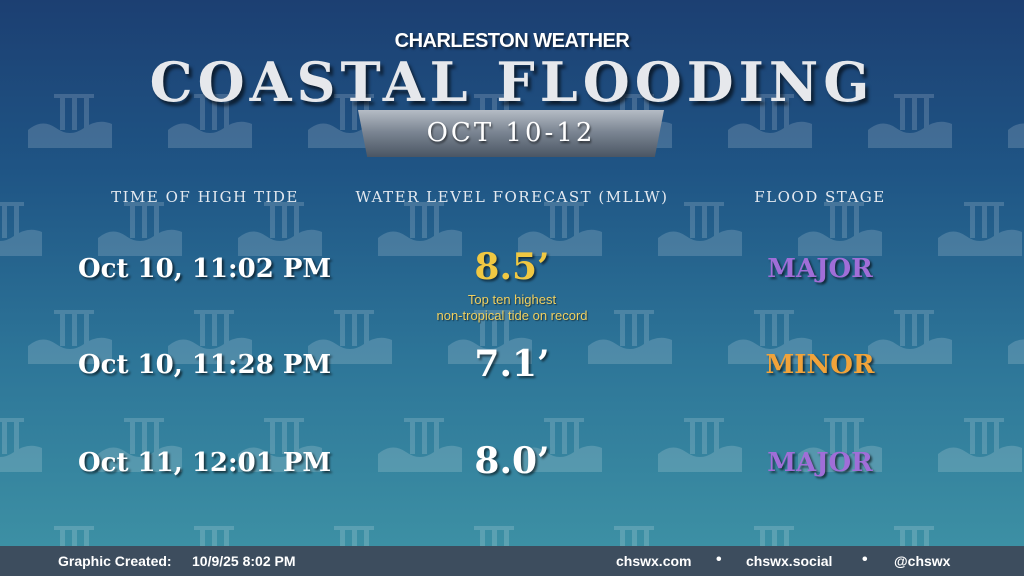 This screenshot has width=1024, height=576. What do you see at coordinates (820, 365) in the screenshot?
I see `flood-stage-2: MINOR` at bounding box center [820, 365].